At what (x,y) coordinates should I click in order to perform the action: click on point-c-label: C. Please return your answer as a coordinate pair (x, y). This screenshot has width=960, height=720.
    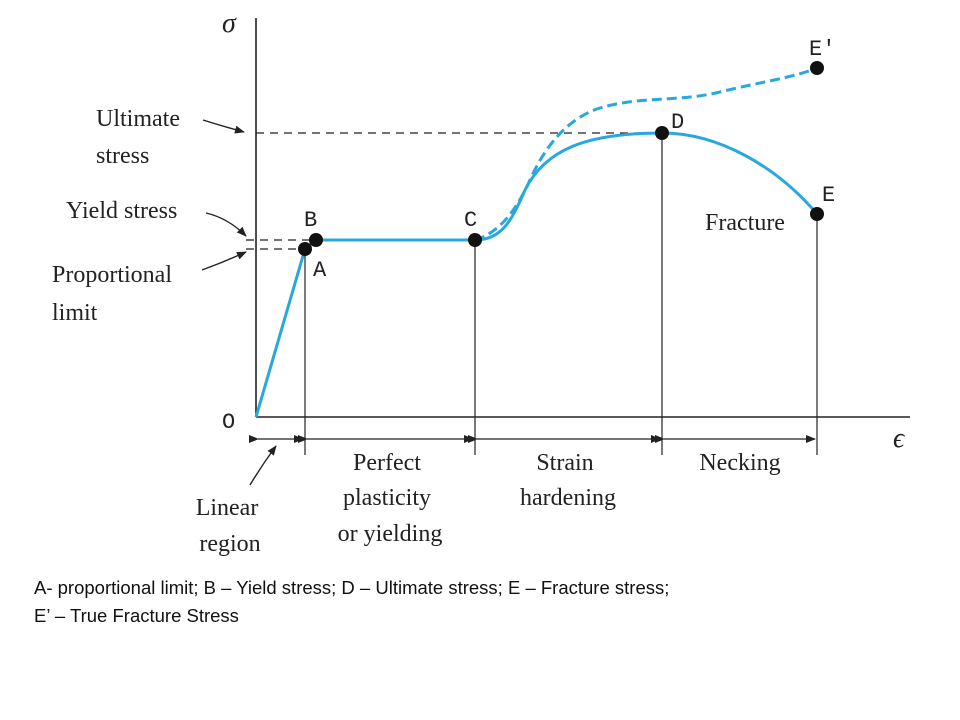
    Looking at the image, I should click on (470, 220).